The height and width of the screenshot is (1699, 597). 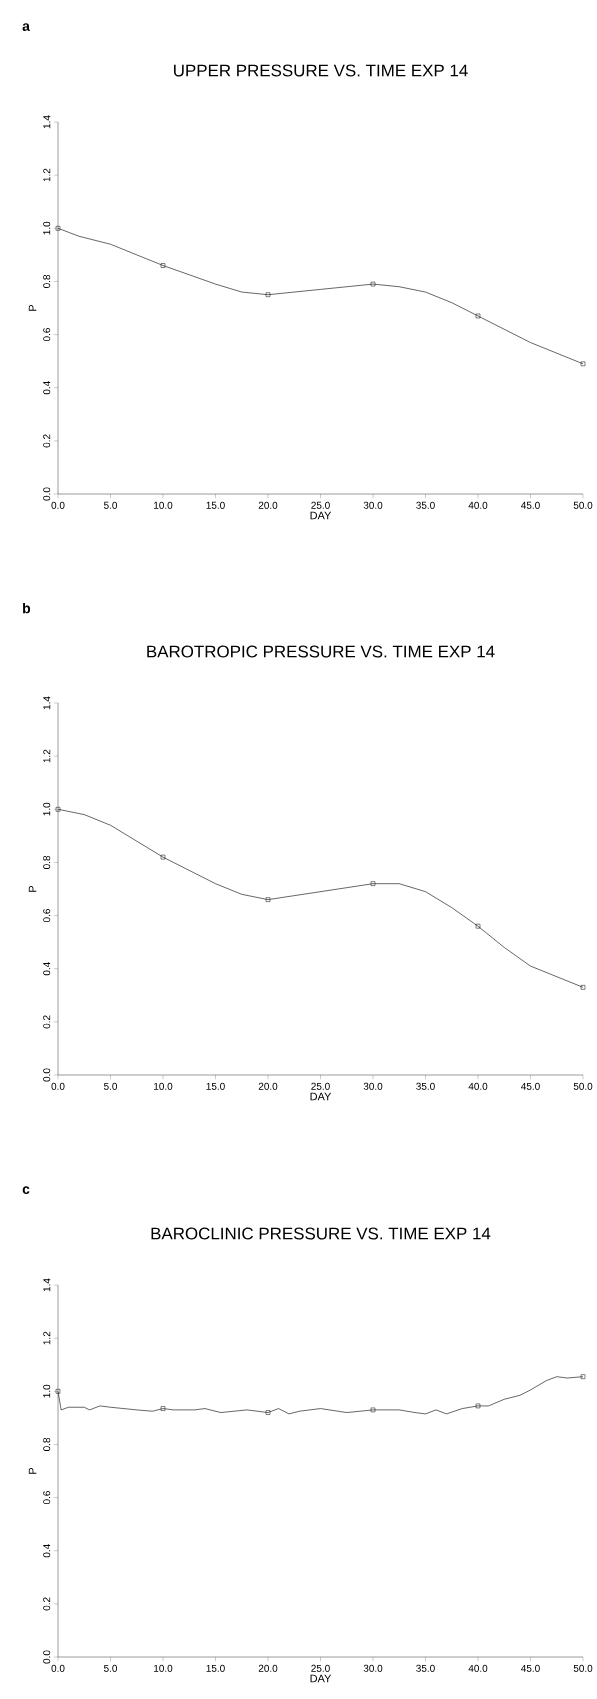 What do you see at coordinates (321, 70) in the screenshot?
I see `chart-title: UPPER PRESSURE VS. TIME EXP 14` at bounding box center [321, 70].